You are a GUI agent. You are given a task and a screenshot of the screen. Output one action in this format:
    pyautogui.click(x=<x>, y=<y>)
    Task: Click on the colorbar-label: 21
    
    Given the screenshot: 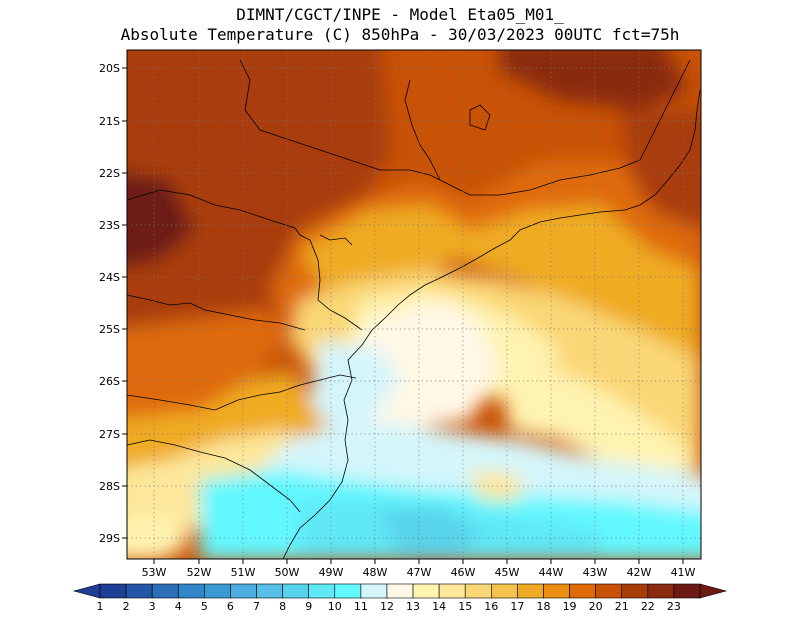 What is the action you would take?
    pyautogui.click(x=622, y=606)
    